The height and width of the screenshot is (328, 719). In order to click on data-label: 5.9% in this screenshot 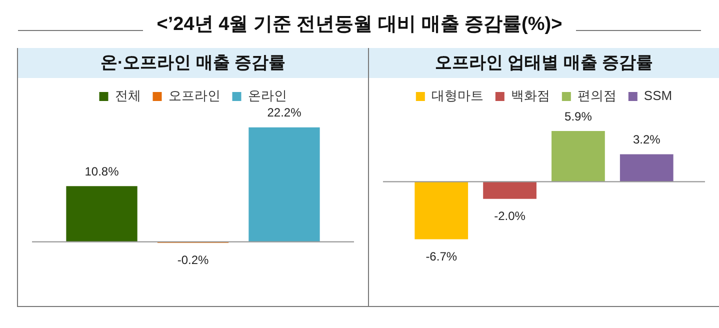, I will do `click(578, 116)`.